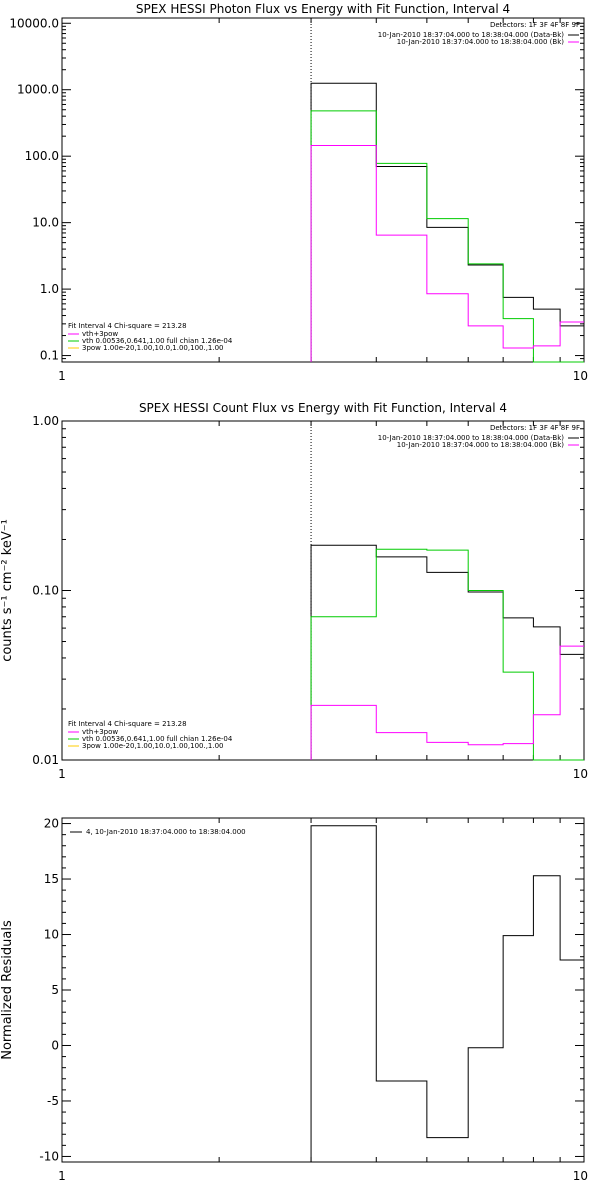 The height and width of the screenshot is (1200, 600). Describe the element at coordinates (55, 990) in the screenshot. I see `y-tick-label: 5` at that location.